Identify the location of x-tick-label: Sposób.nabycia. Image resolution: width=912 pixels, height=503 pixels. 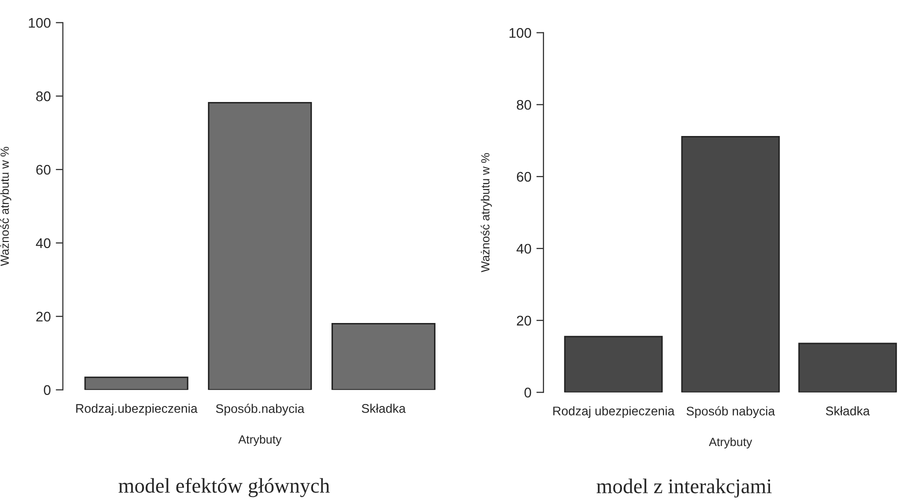
(260, 410).